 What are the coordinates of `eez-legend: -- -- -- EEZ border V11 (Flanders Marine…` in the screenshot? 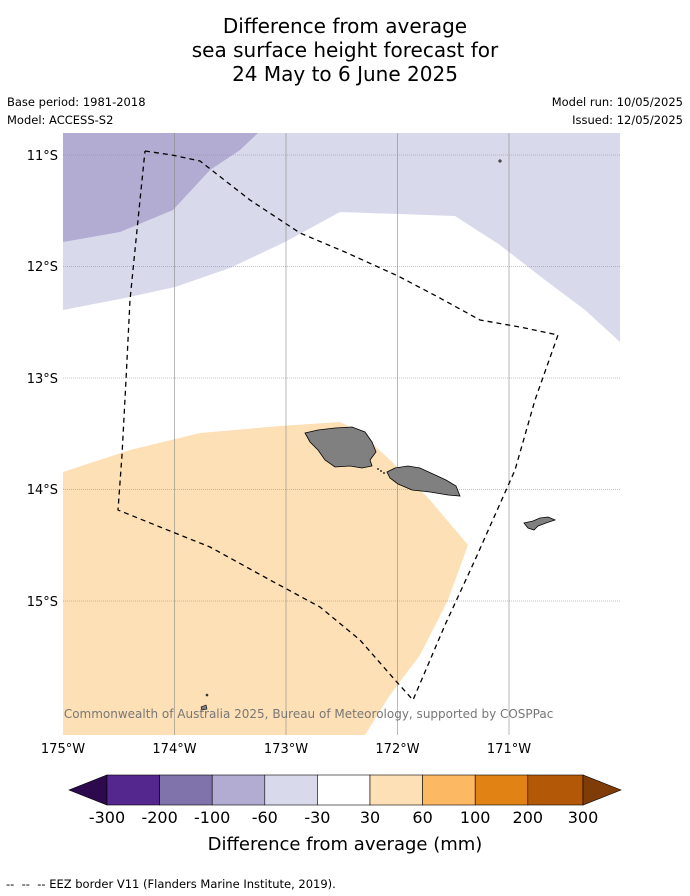 It's located at (171, 884).